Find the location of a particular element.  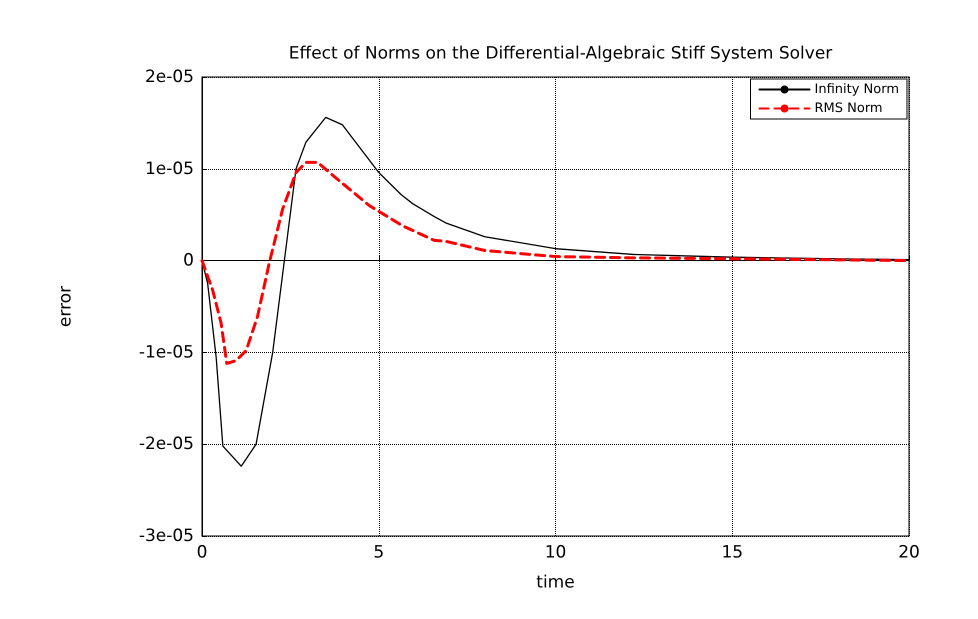

y-tick-label: -3e-05 is located at coordinates (166, 536).